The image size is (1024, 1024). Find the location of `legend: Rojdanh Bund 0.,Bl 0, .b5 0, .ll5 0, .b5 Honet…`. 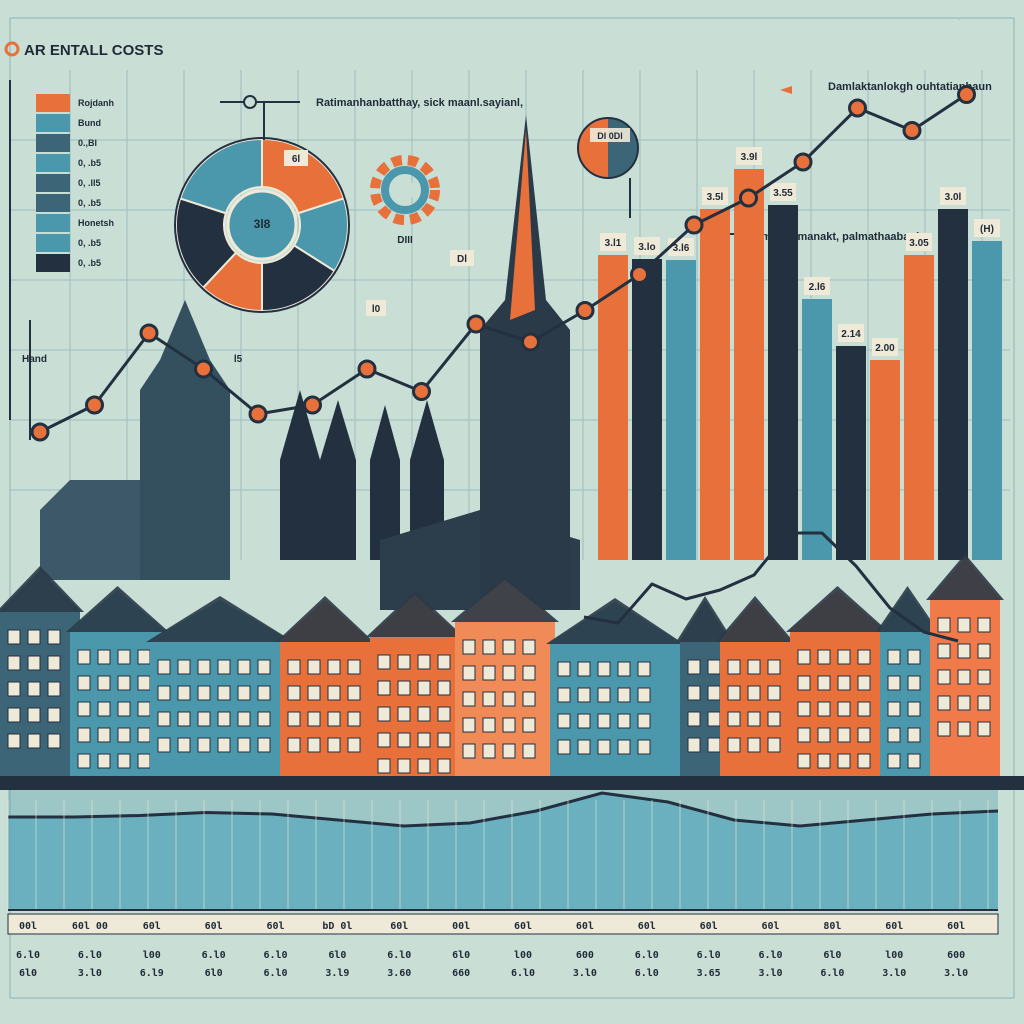

legend: Rojdanh Bund 0.,Bl 0, .b5 0, .ll5 0, .b5 Honet… is located at coordinates (75, 183).